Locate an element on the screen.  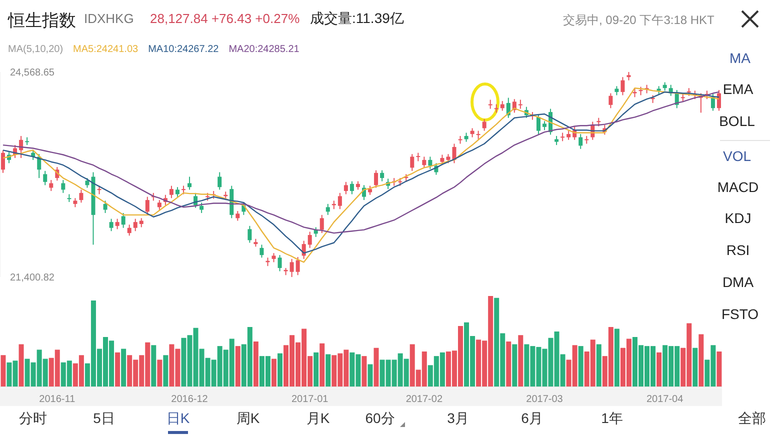
text: VOL is located at coordinates (737, 156).